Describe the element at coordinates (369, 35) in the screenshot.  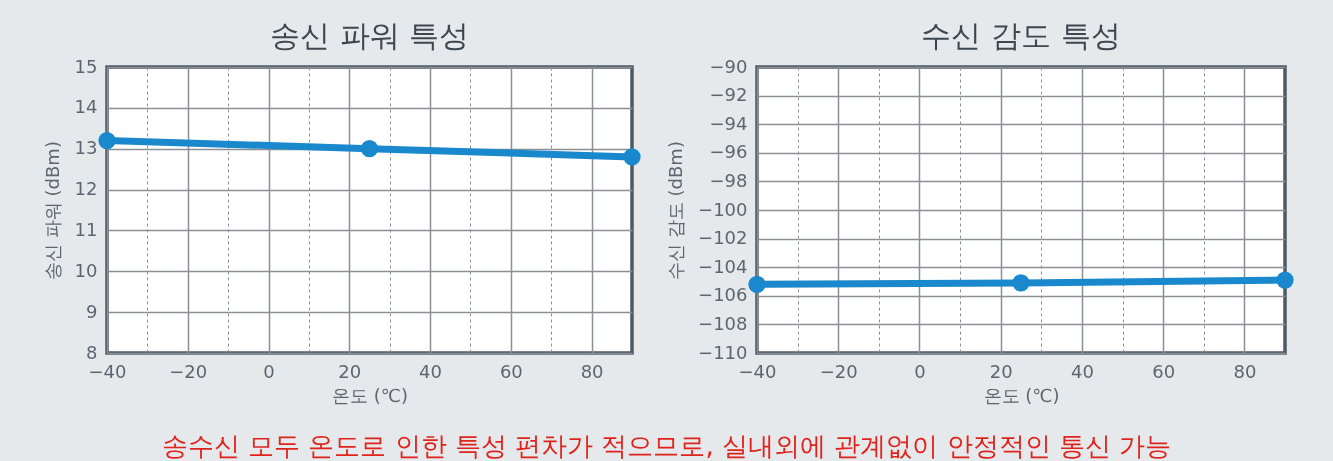
I see `chart-title: 송신 파워 특성` at that location.